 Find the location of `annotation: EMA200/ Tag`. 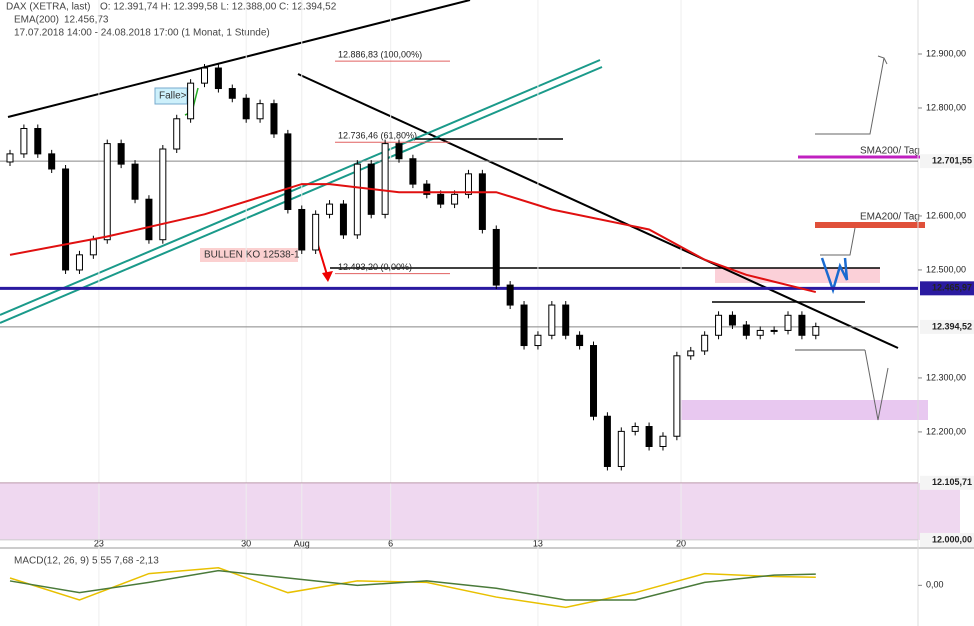

annotation: EMA200/ Tag is located at coordinates (890, 217).